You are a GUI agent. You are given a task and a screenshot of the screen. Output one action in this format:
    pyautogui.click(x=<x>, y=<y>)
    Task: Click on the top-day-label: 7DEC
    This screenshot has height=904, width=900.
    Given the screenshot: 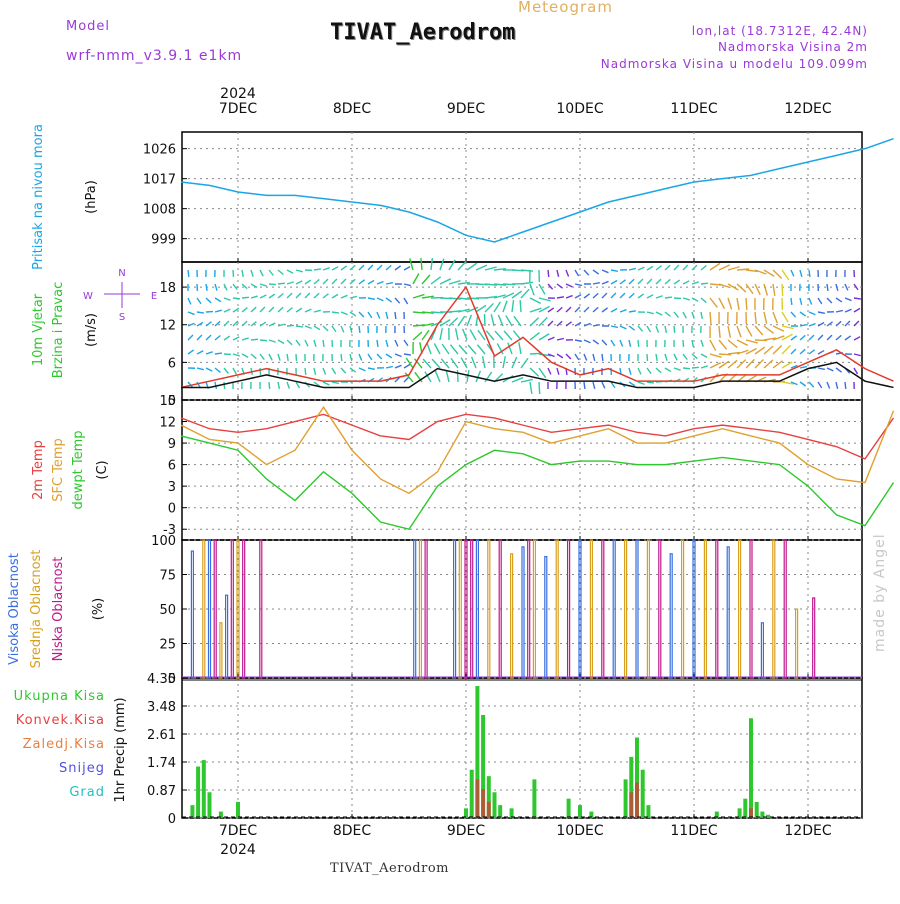 What is the action you would take?
    pyautogui.click(x=238, y=109)
    